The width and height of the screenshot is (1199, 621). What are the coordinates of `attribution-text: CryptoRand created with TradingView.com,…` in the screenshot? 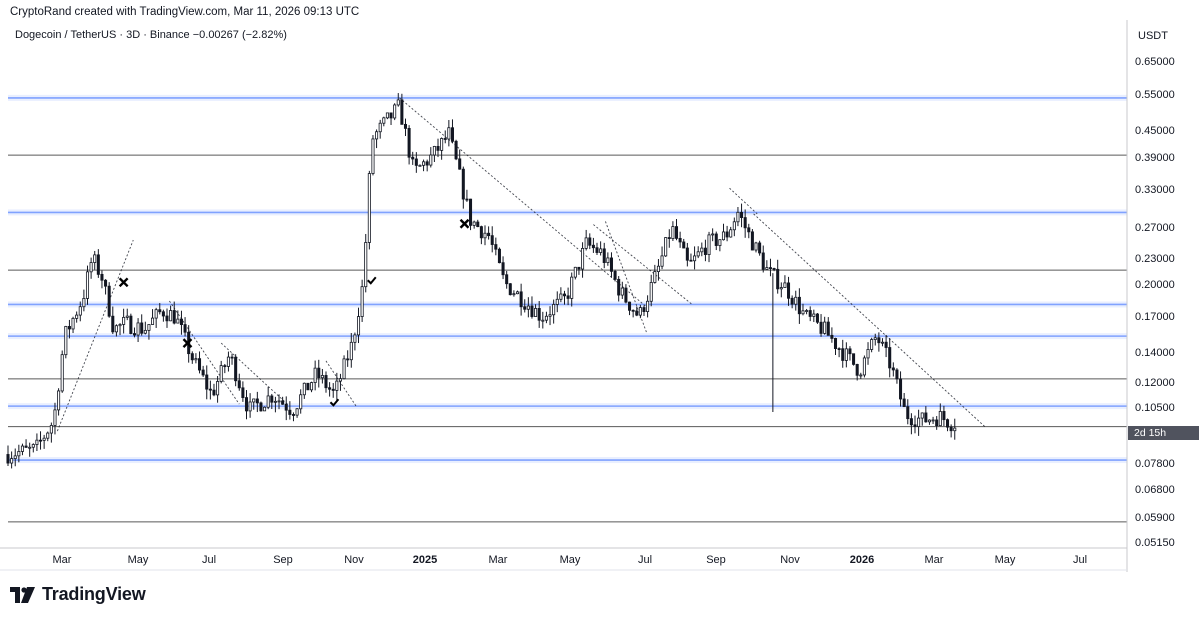 It's located at (185, 12).